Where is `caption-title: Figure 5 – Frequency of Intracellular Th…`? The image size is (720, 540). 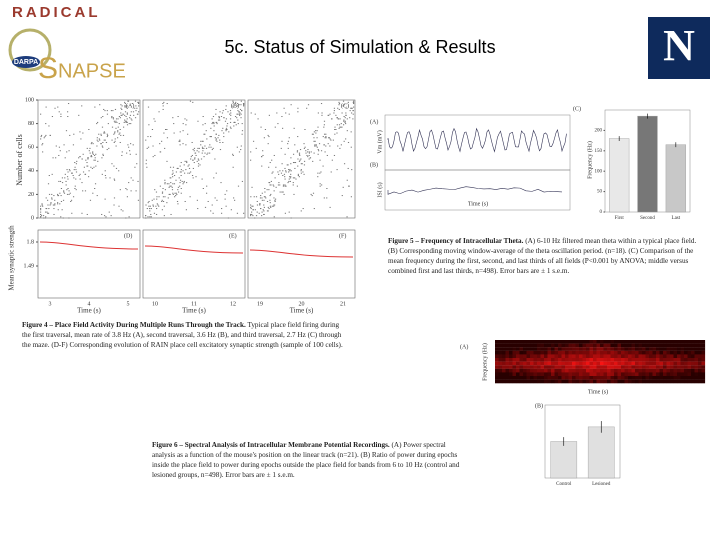
caption-title: Figure 5 – Frequency of Intracellular Th… is located at coordinates (456, 241).